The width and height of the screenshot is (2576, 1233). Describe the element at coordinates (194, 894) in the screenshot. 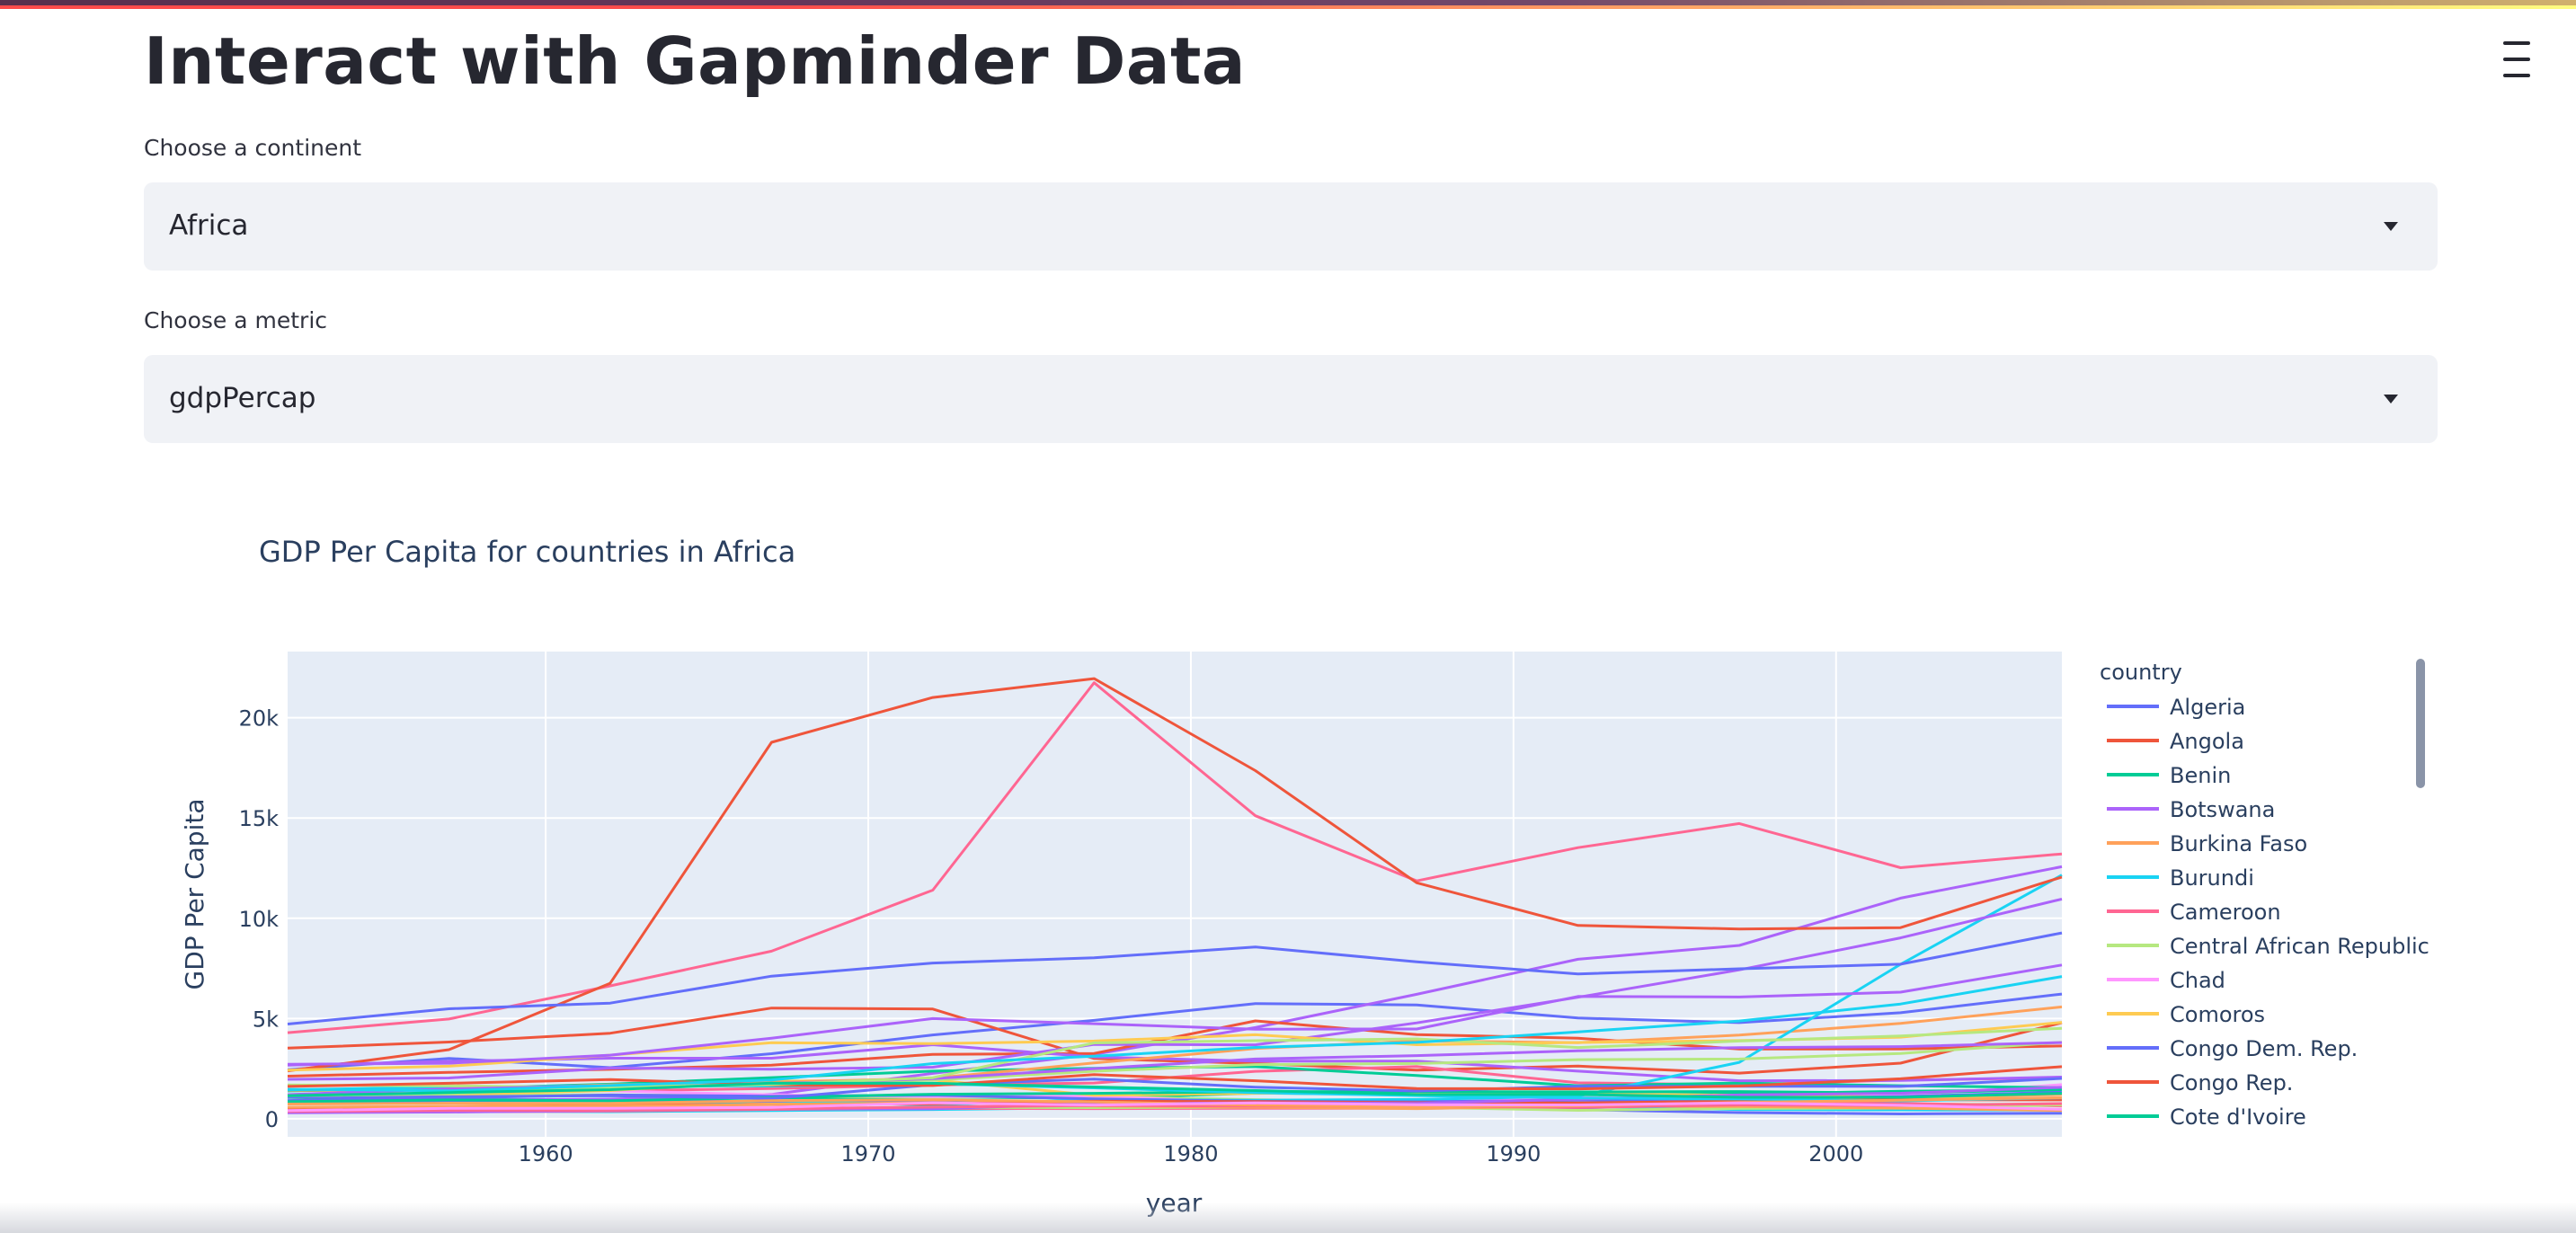

I see `y-axis-label: GDP Per Capita` at that location.